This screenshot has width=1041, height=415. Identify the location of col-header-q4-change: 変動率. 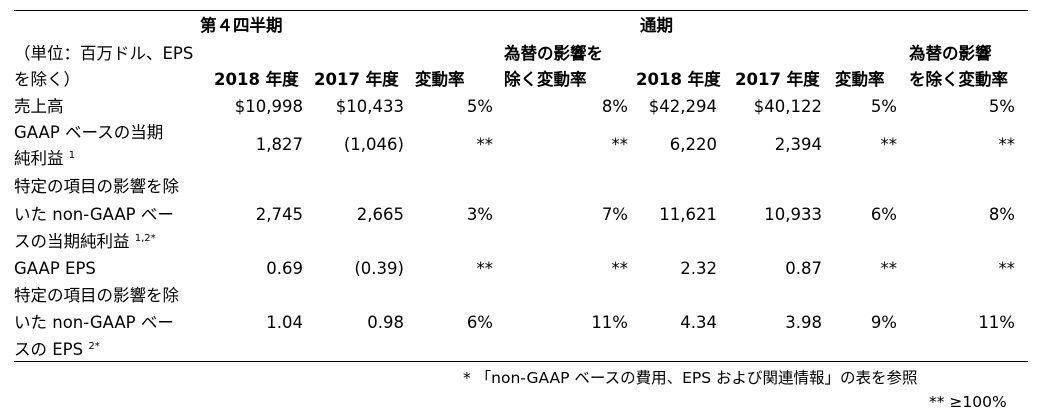
(440, 79).